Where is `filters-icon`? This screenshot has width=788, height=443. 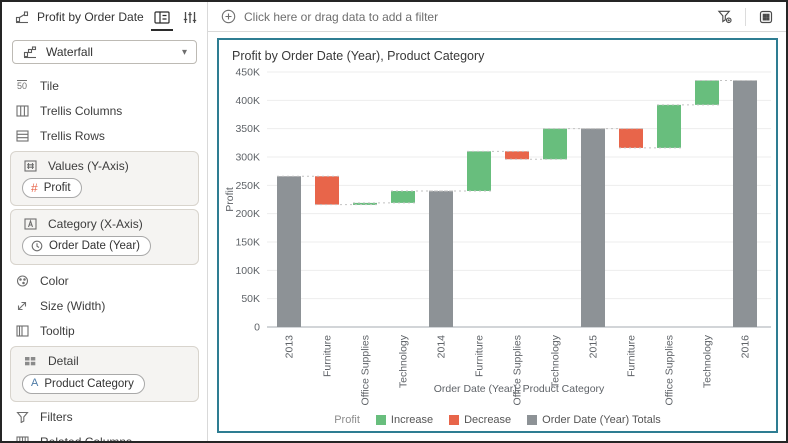
filters-icon is located at coordinates (22, 417).